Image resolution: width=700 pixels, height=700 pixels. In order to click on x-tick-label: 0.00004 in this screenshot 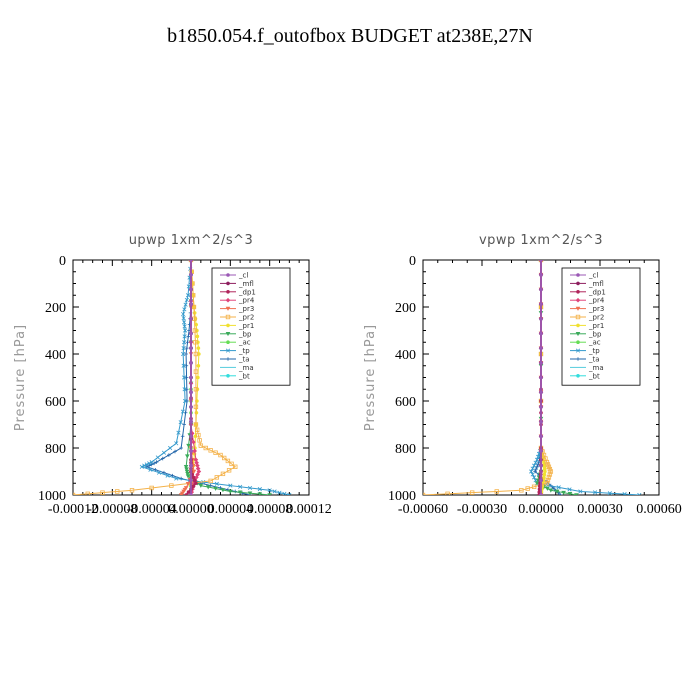, I will do `click(231, 509)`.